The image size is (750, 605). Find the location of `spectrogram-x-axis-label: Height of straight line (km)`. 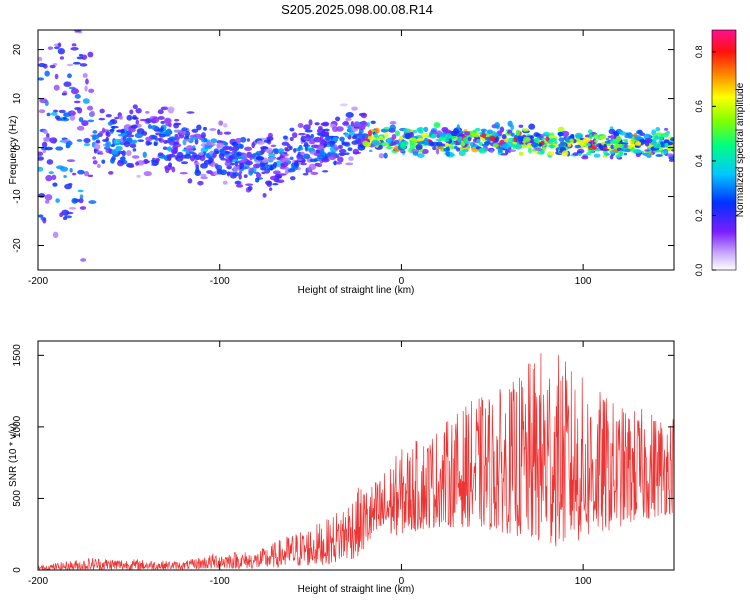

spectrogram-x-axis-label: Height of straight line (km) is located at coordinates (356, 290).